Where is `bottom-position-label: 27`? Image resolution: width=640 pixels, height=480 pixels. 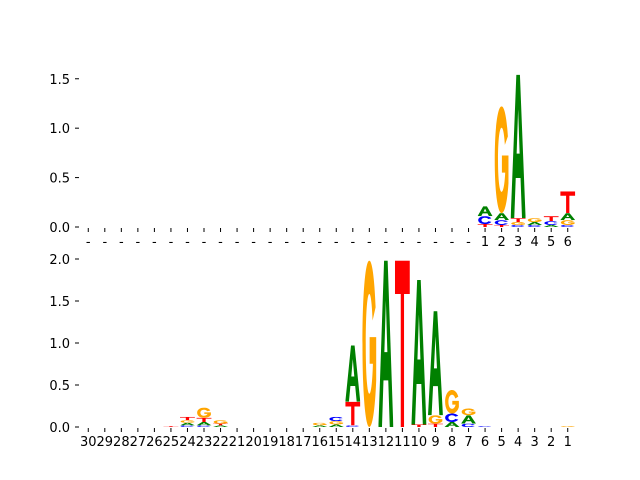
bottom-position-label: 27 is located at coordinates (138, 442).